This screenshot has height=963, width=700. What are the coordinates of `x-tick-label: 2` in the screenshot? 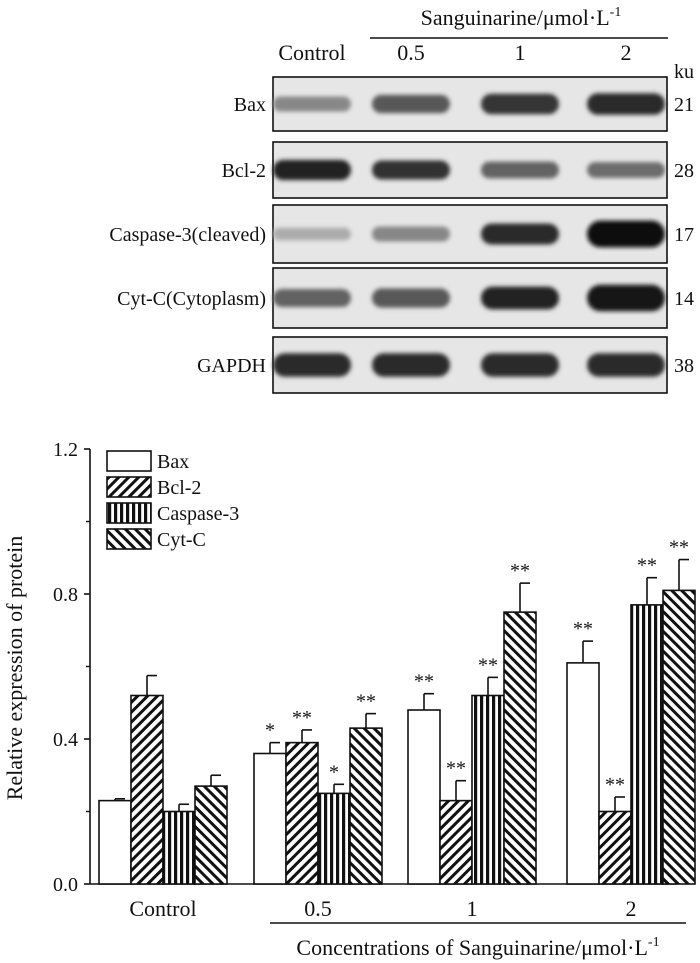 It's located at (631, 908).